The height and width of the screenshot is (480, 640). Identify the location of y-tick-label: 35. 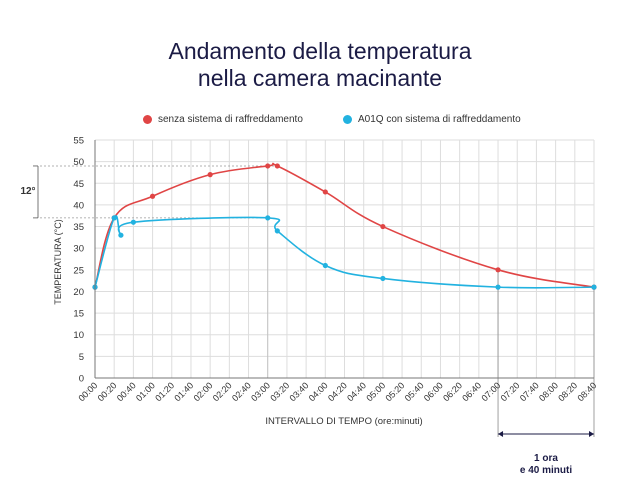
(78, 227).